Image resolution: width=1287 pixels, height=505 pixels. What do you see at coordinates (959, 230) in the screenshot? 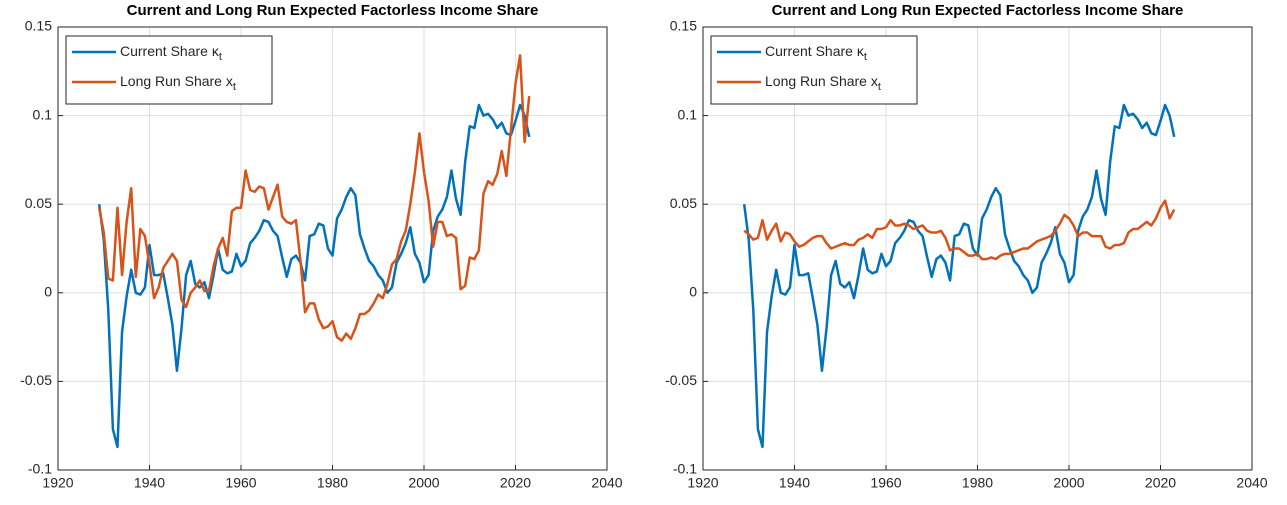
I see `series-line` at bounding box center [959, 230].